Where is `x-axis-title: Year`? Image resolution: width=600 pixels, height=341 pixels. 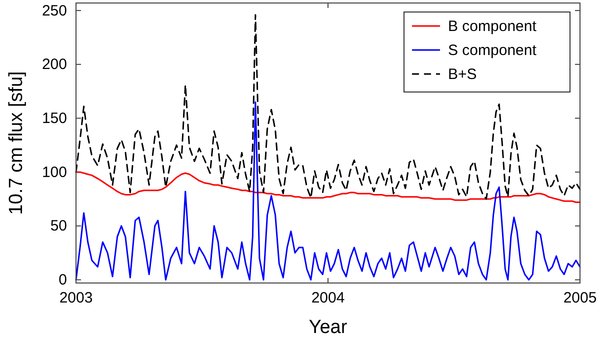
x-axis-title: Year is located at coordinates (328, 327).